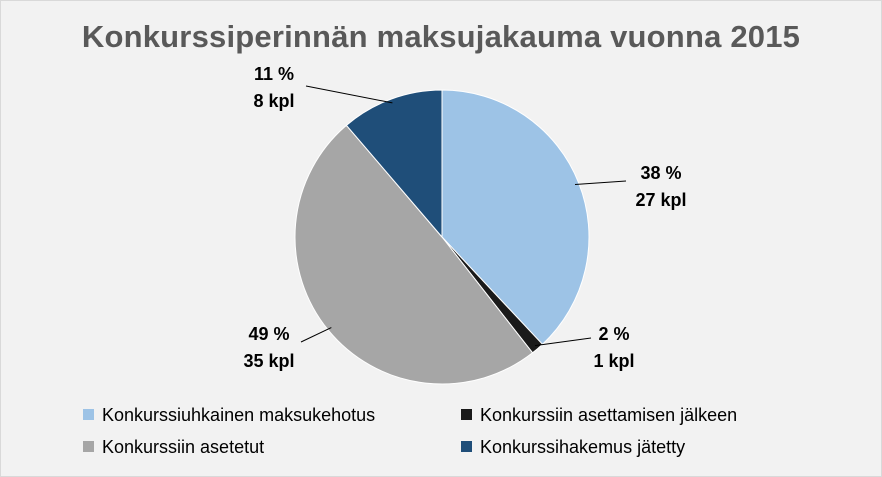 This screenshot has height=477, width=882. Describe the element at coordinates (660, 200) in the screenshot. I see `data-label-count-1: 27 kpl` at that location.